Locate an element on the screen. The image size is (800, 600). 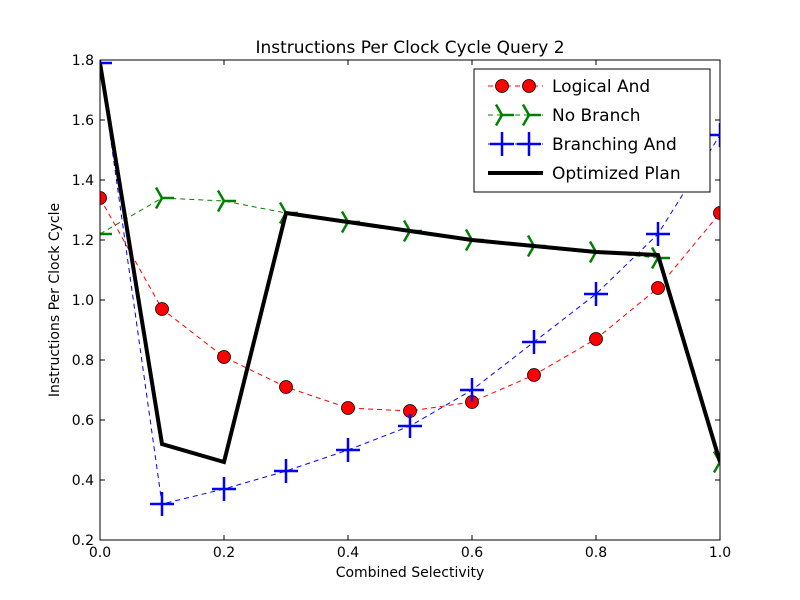
y-axis-title: Instructions Per Clock Cycle is located at coordinates (55, 300).